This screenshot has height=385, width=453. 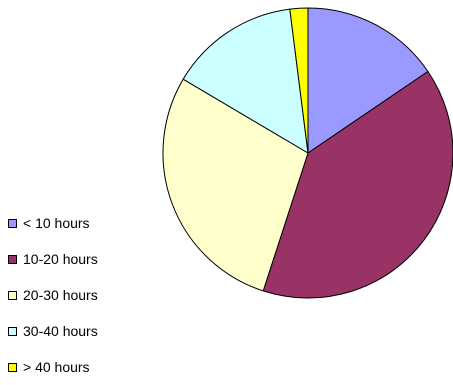 I want to click on legend-item-20-30-hours: 20-30 hours, so click(x=53, y=295).